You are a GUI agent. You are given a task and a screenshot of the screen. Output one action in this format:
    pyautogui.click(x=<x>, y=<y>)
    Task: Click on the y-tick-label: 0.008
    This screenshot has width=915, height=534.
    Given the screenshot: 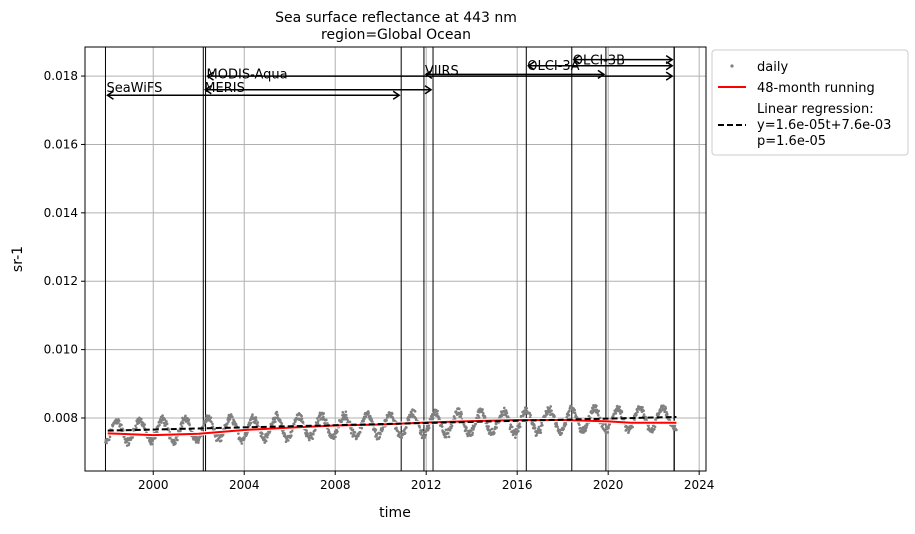 What is the action you would take?
    pyautogui.click(x=61, y=418)
    